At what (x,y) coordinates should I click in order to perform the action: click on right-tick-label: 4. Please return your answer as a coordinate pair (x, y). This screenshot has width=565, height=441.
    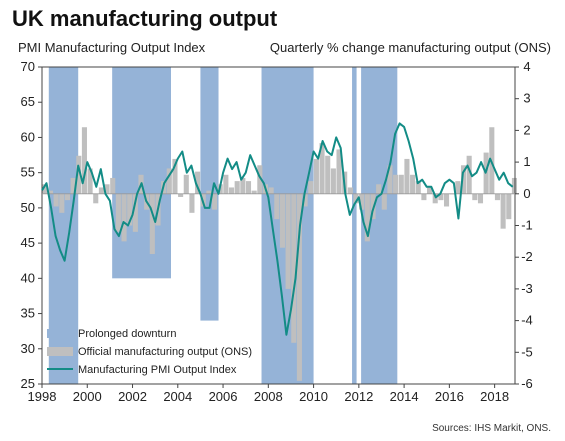
    Looking at the image, I should click on (526, 66).